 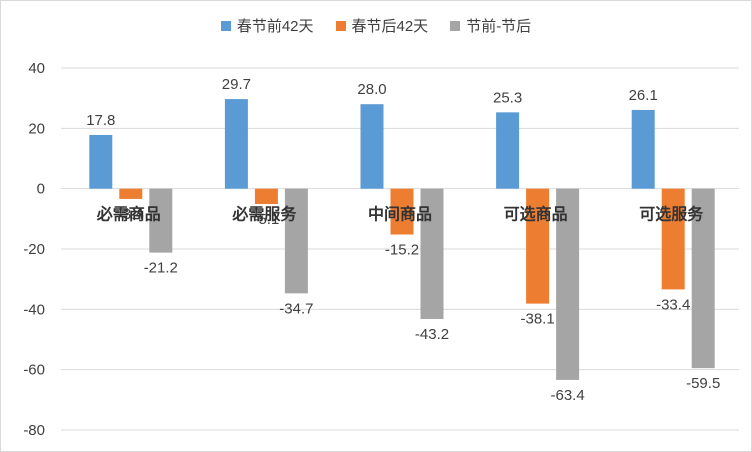 I want to click on y-tick-label: 0, so click(x=41, y=189).